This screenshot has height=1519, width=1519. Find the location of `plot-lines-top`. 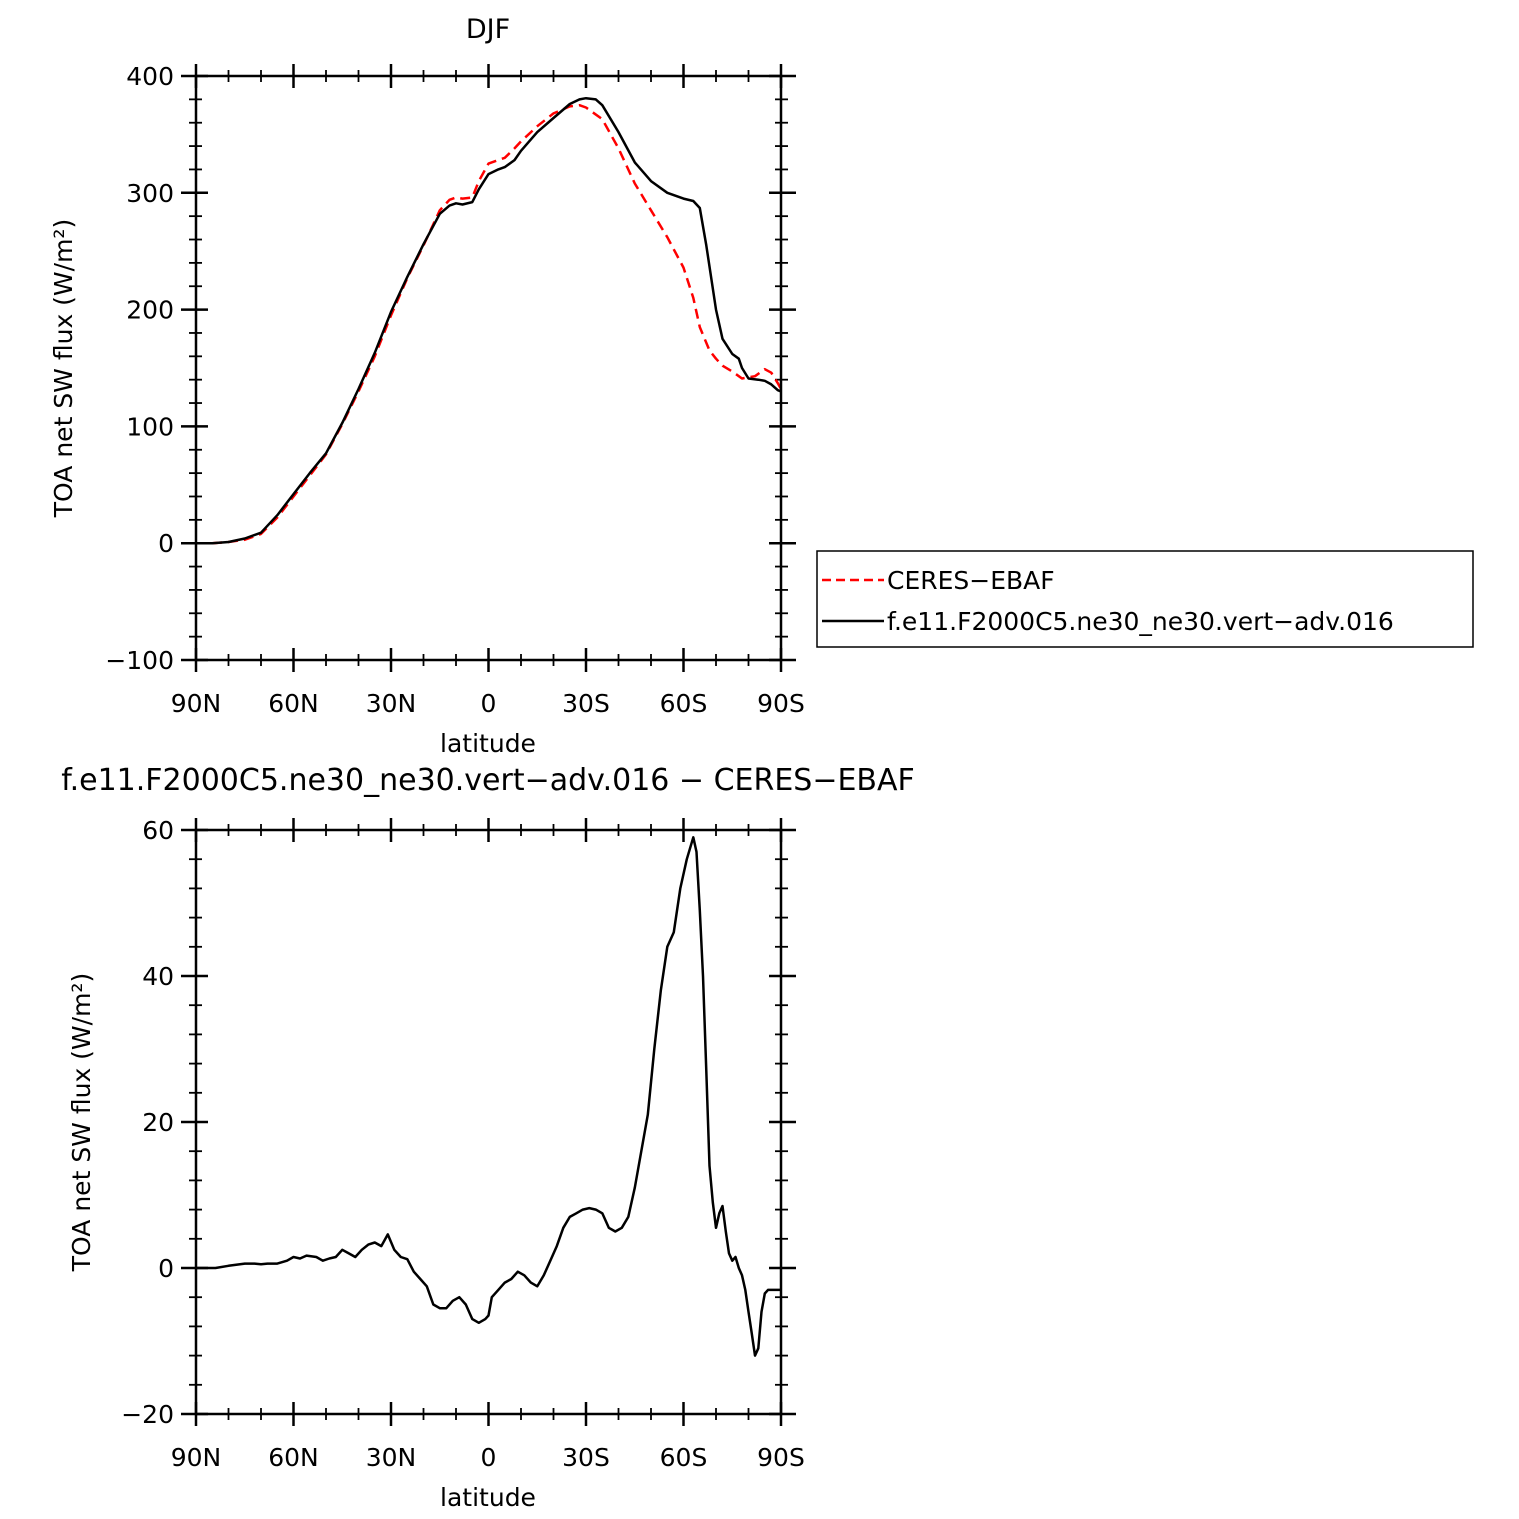

plot-lines-top is located at coordinates (489, 320).